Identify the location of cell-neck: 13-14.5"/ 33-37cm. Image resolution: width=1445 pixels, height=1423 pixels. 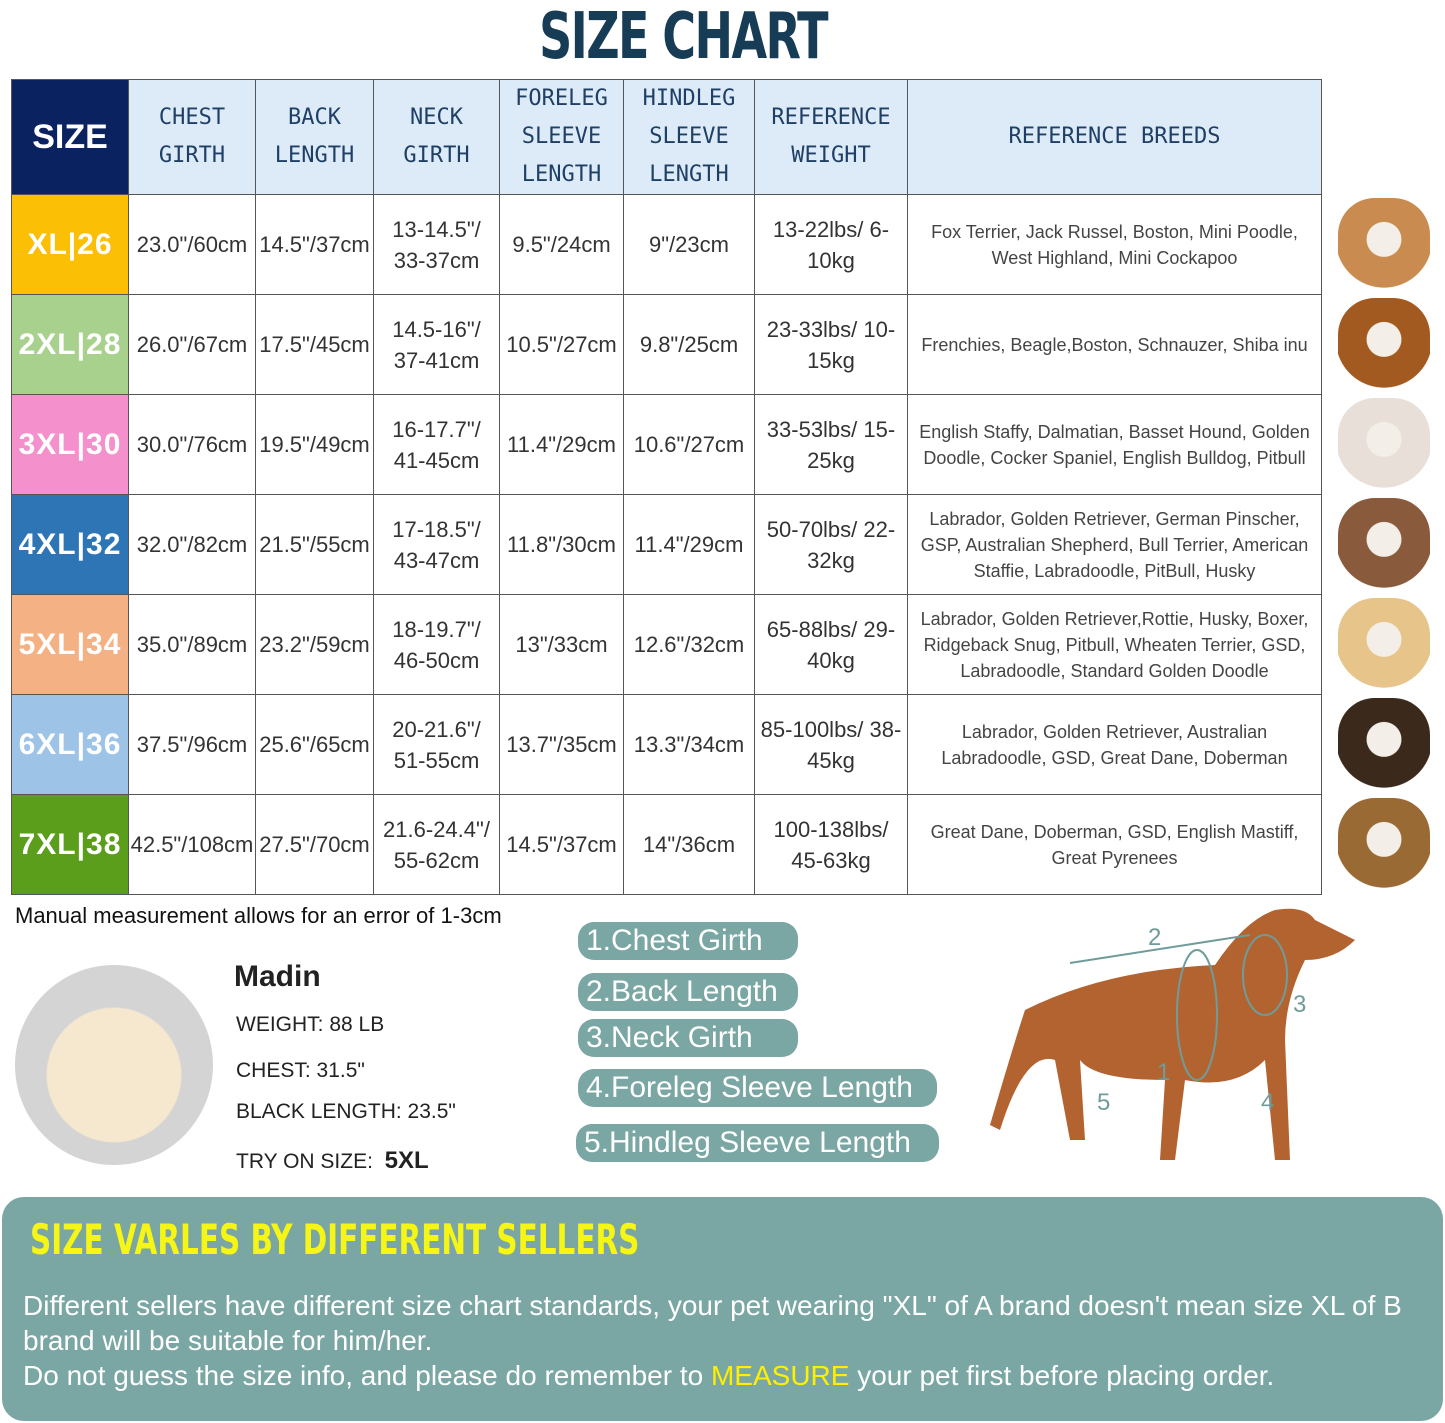
(436, 244).